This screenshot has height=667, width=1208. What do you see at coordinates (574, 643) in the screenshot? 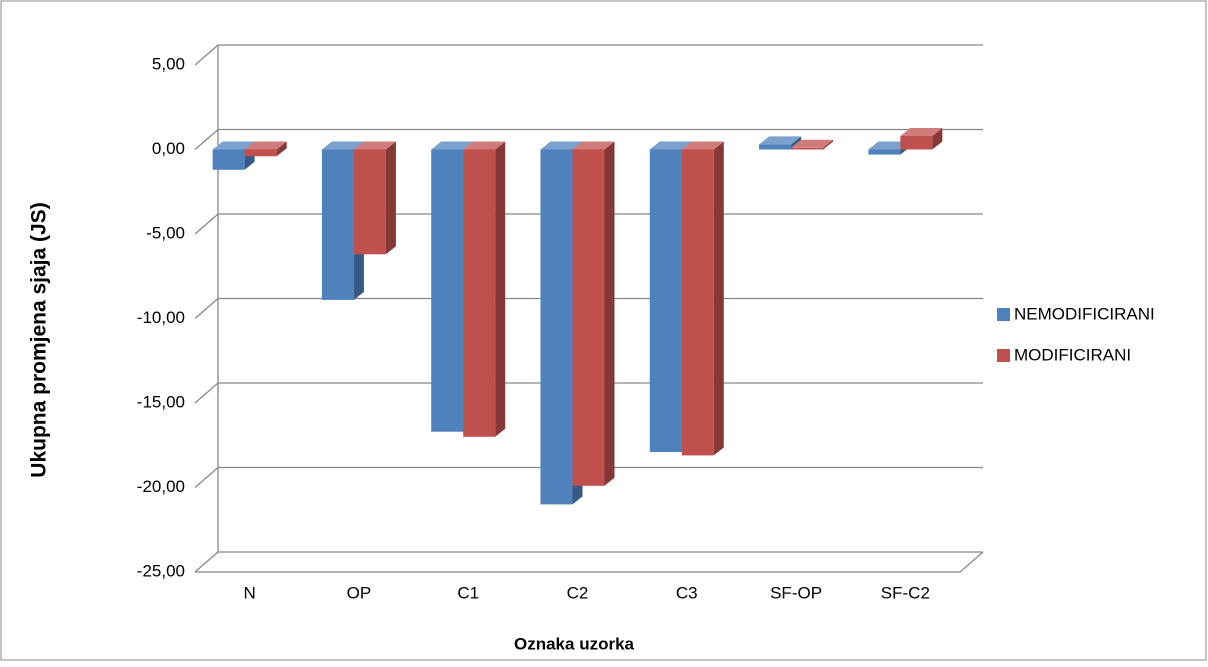
I see `x-axis-title: Oznaka uzorka` at bounding box center [574, 643].